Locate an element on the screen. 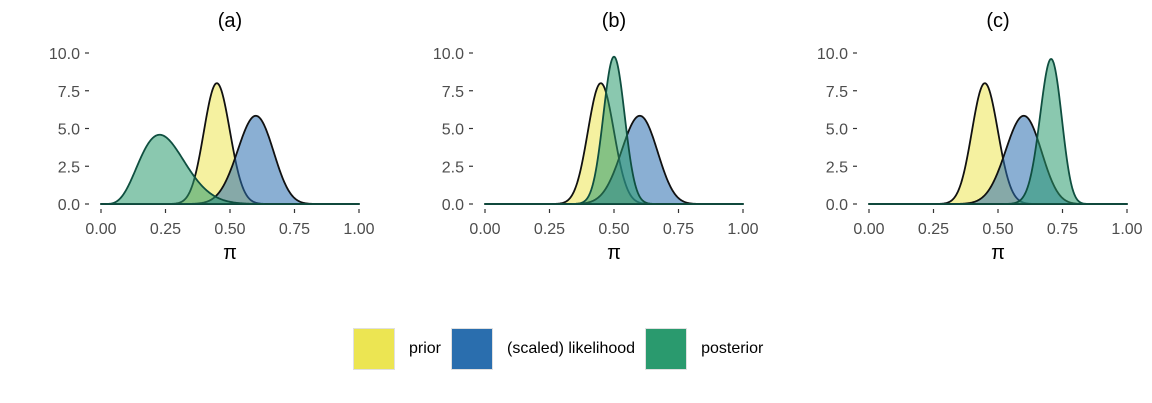 This screenshot has width=1152, height=403. legend-key-posterior is located at coordinates (666, 349).